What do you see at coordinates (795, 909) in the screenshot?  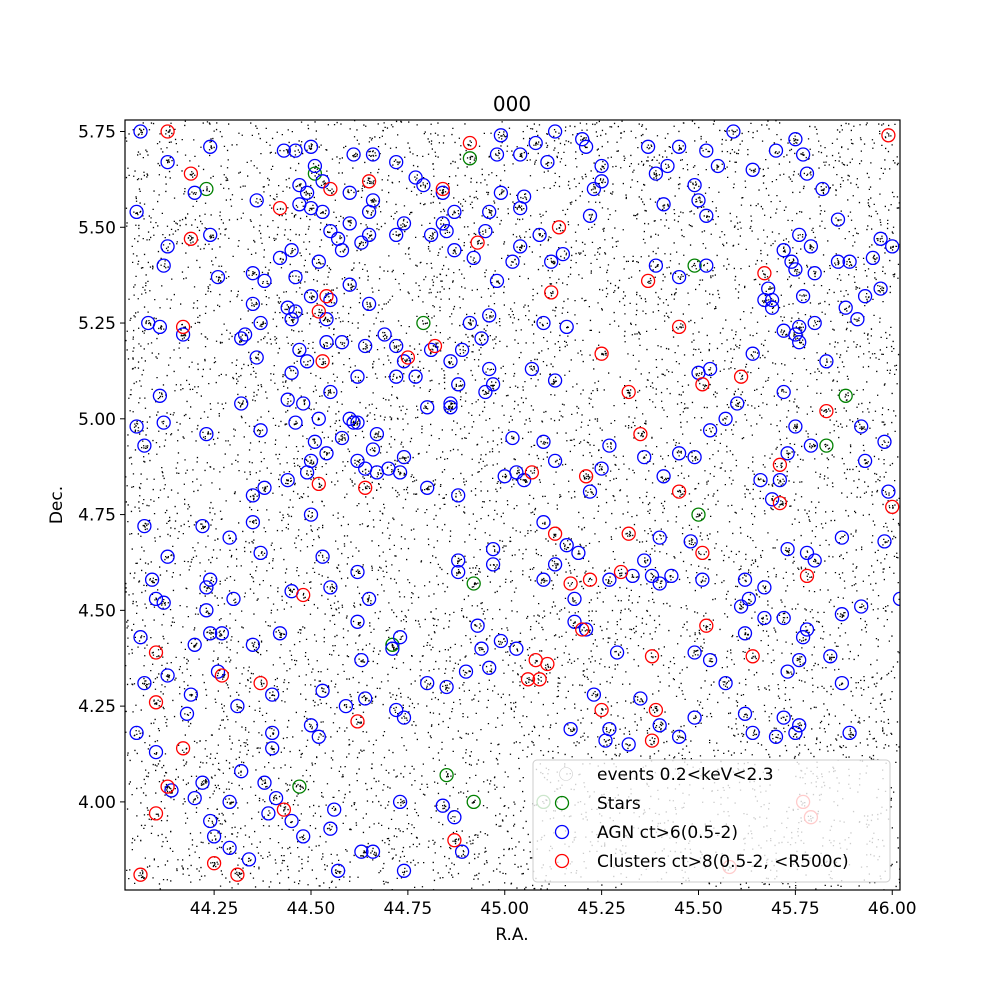 I see `x-tick-label: 45.75` at bounding box center [795, 909].